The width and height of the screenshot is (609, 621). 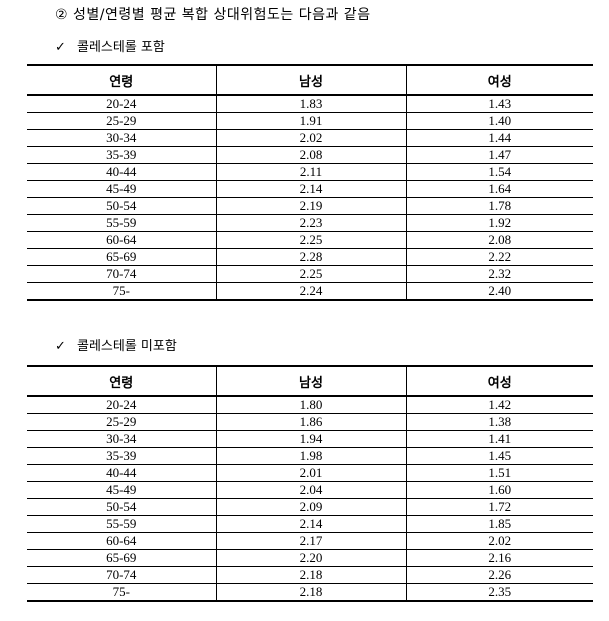 What do you see at coordinates (499, 422) in the screenshot?
I see `cell-female: 1.38` at bounding box center [499, 422].